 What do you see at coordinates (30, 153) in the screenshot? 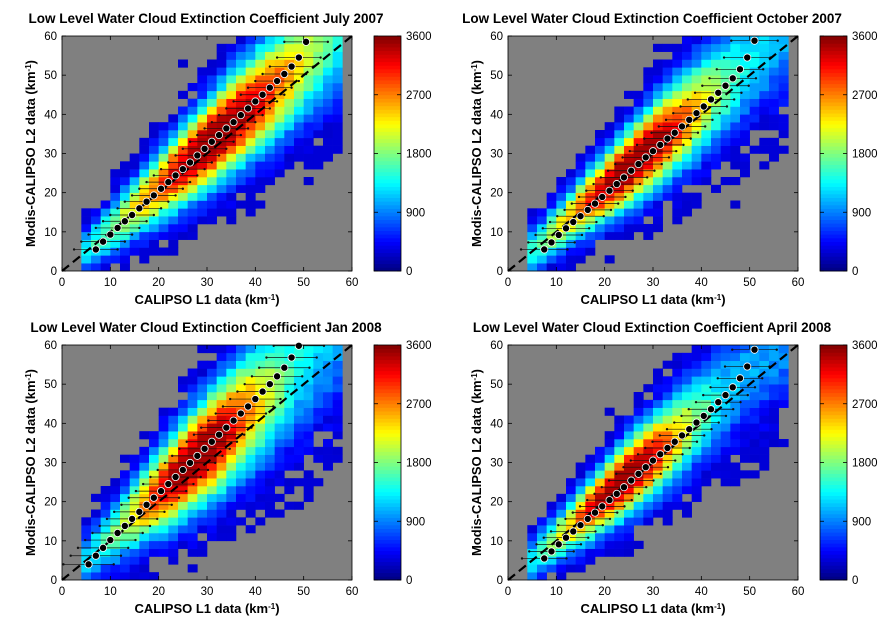
I see `y-axis-label: Modis-CALIPSO L2 data (km-1)` at bounding box center [30, 153].